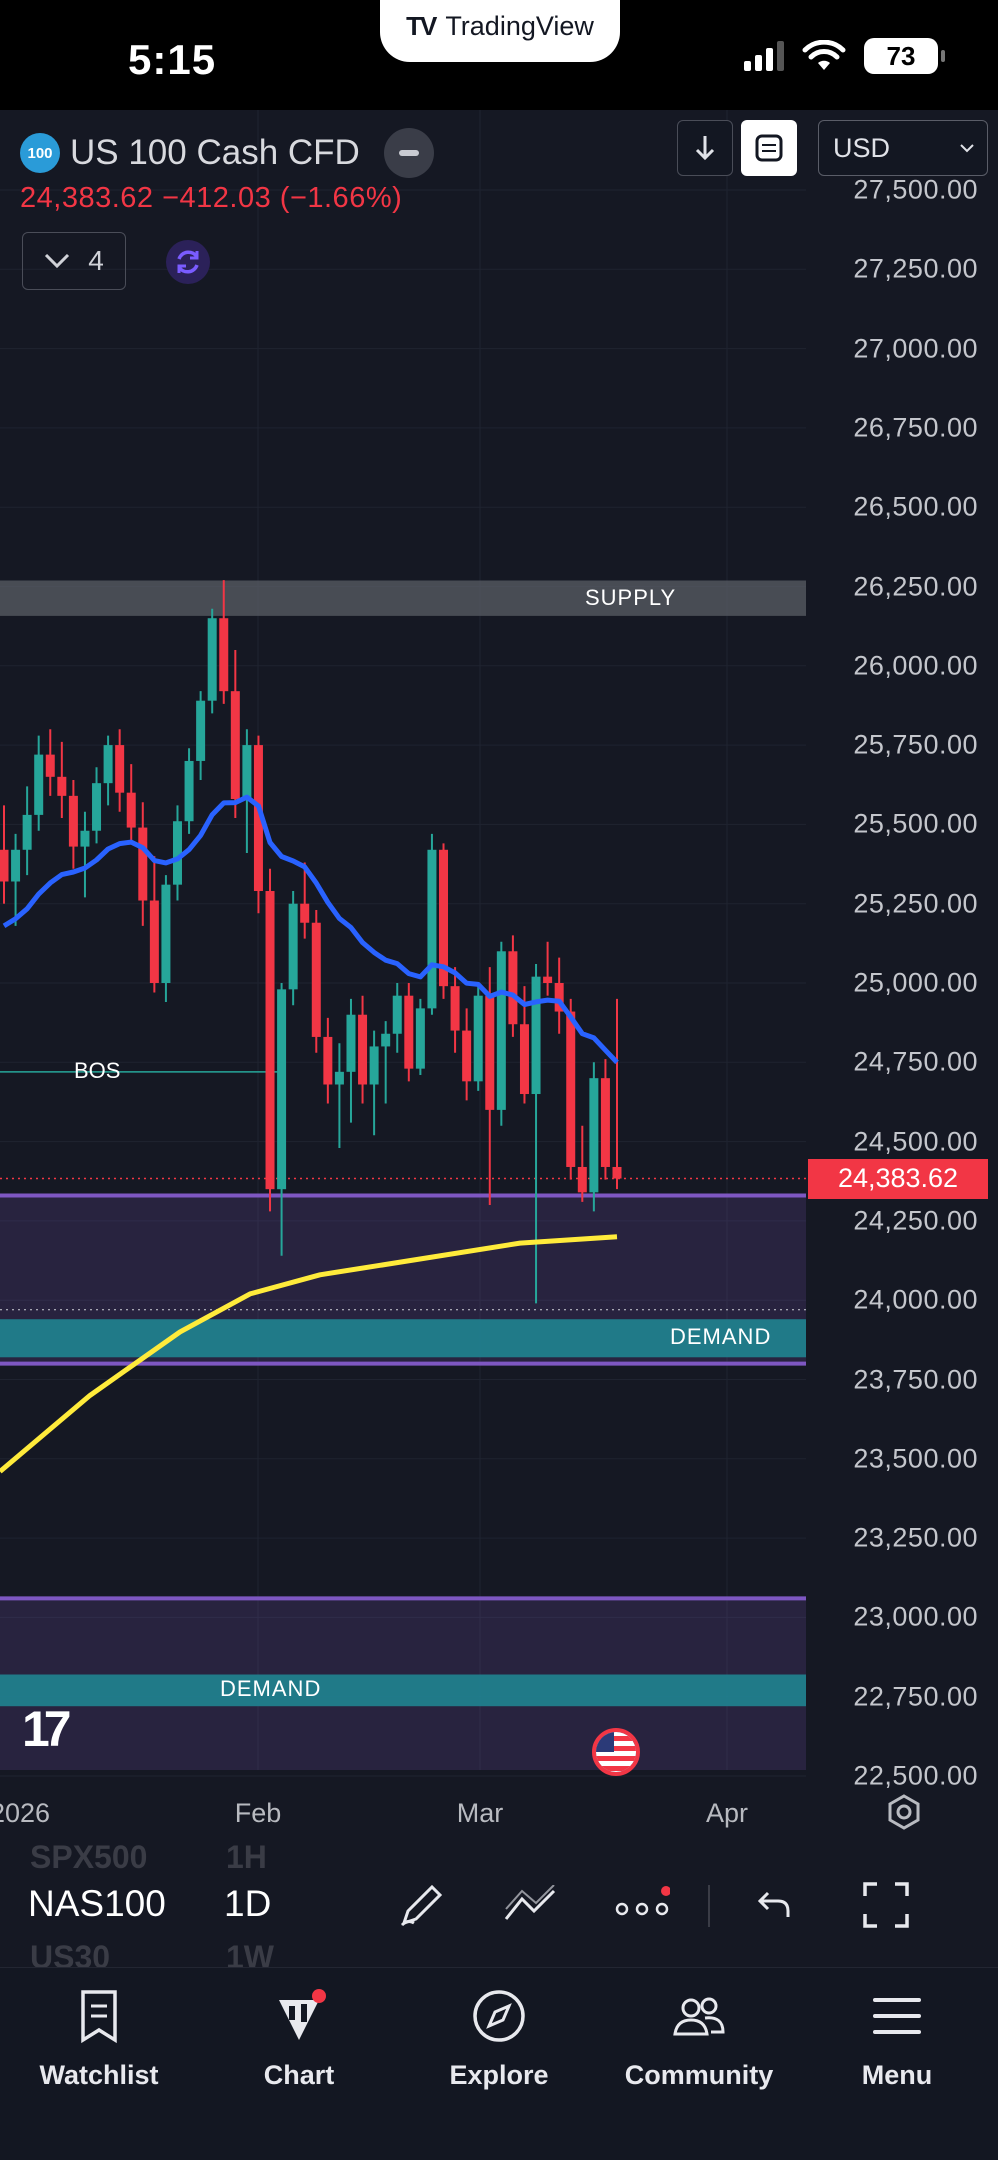 The width and height of the screenshot is (998, 2160). I want to click on indicator-count: 4, so click(96, 260).